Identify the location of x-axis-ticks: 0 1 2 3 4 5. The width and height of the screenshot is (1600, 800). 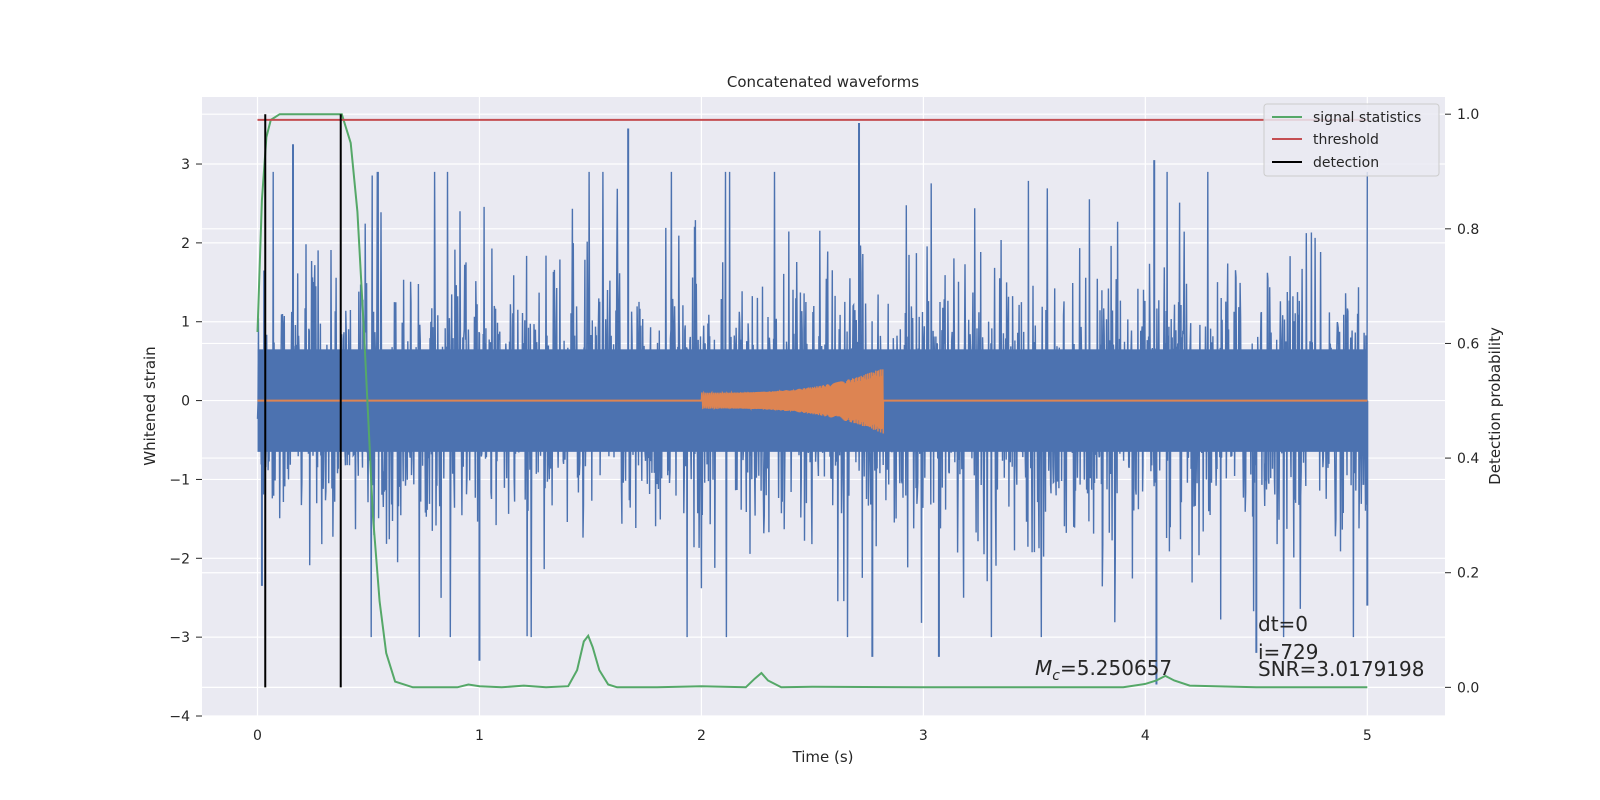
(812, 736).